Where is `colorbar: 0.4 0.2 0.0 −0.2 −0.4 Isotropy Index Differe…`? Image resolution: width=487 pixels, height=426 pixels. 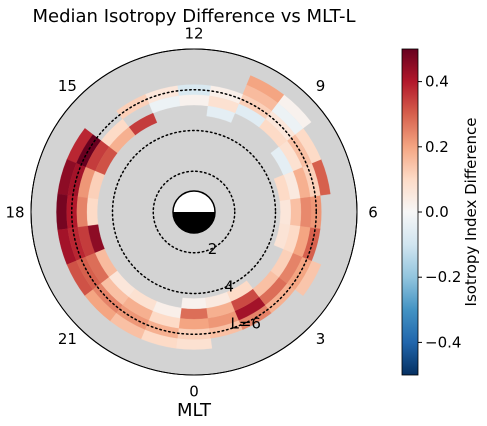
colorbar: 0.4 0.2 0.0 −0.2 −0.4 Isotropy Index Differe… is located at coordinates (441, 212).